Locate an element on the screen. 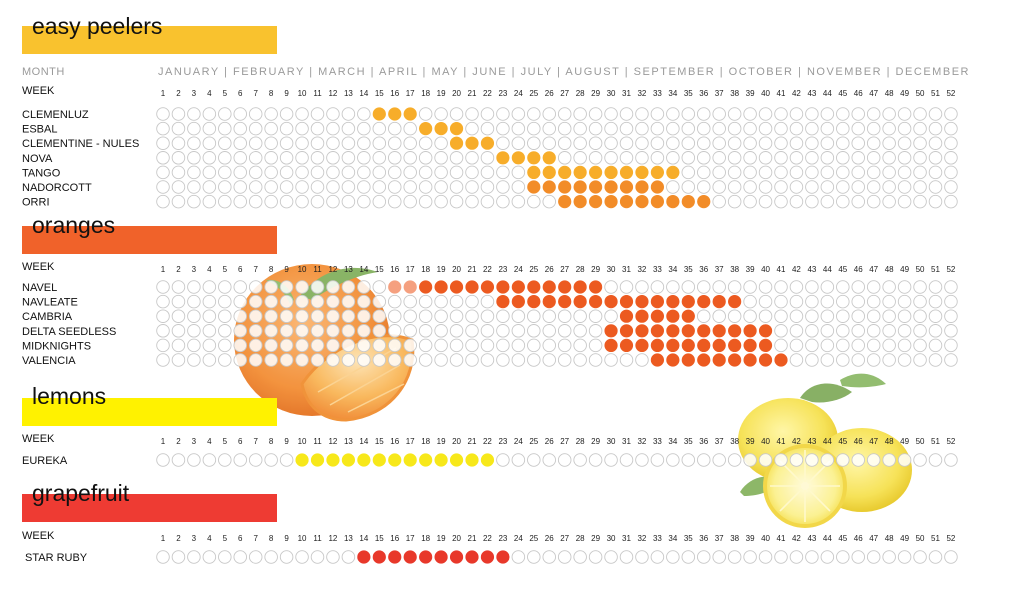  week-tick-label: 13 is located at coordinates (348, 441).